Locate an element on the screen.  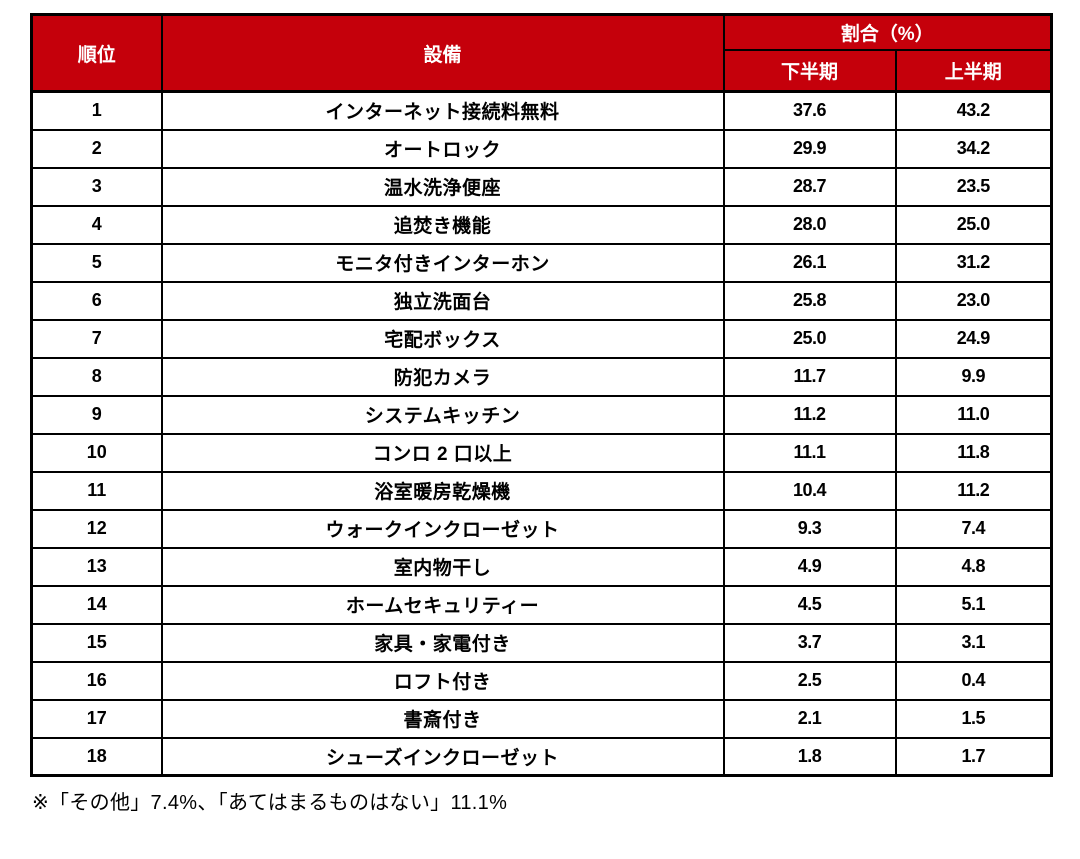
table-row: 3 温水洗浄便座 28.7 23.5 is located at coordinates (541, 186).